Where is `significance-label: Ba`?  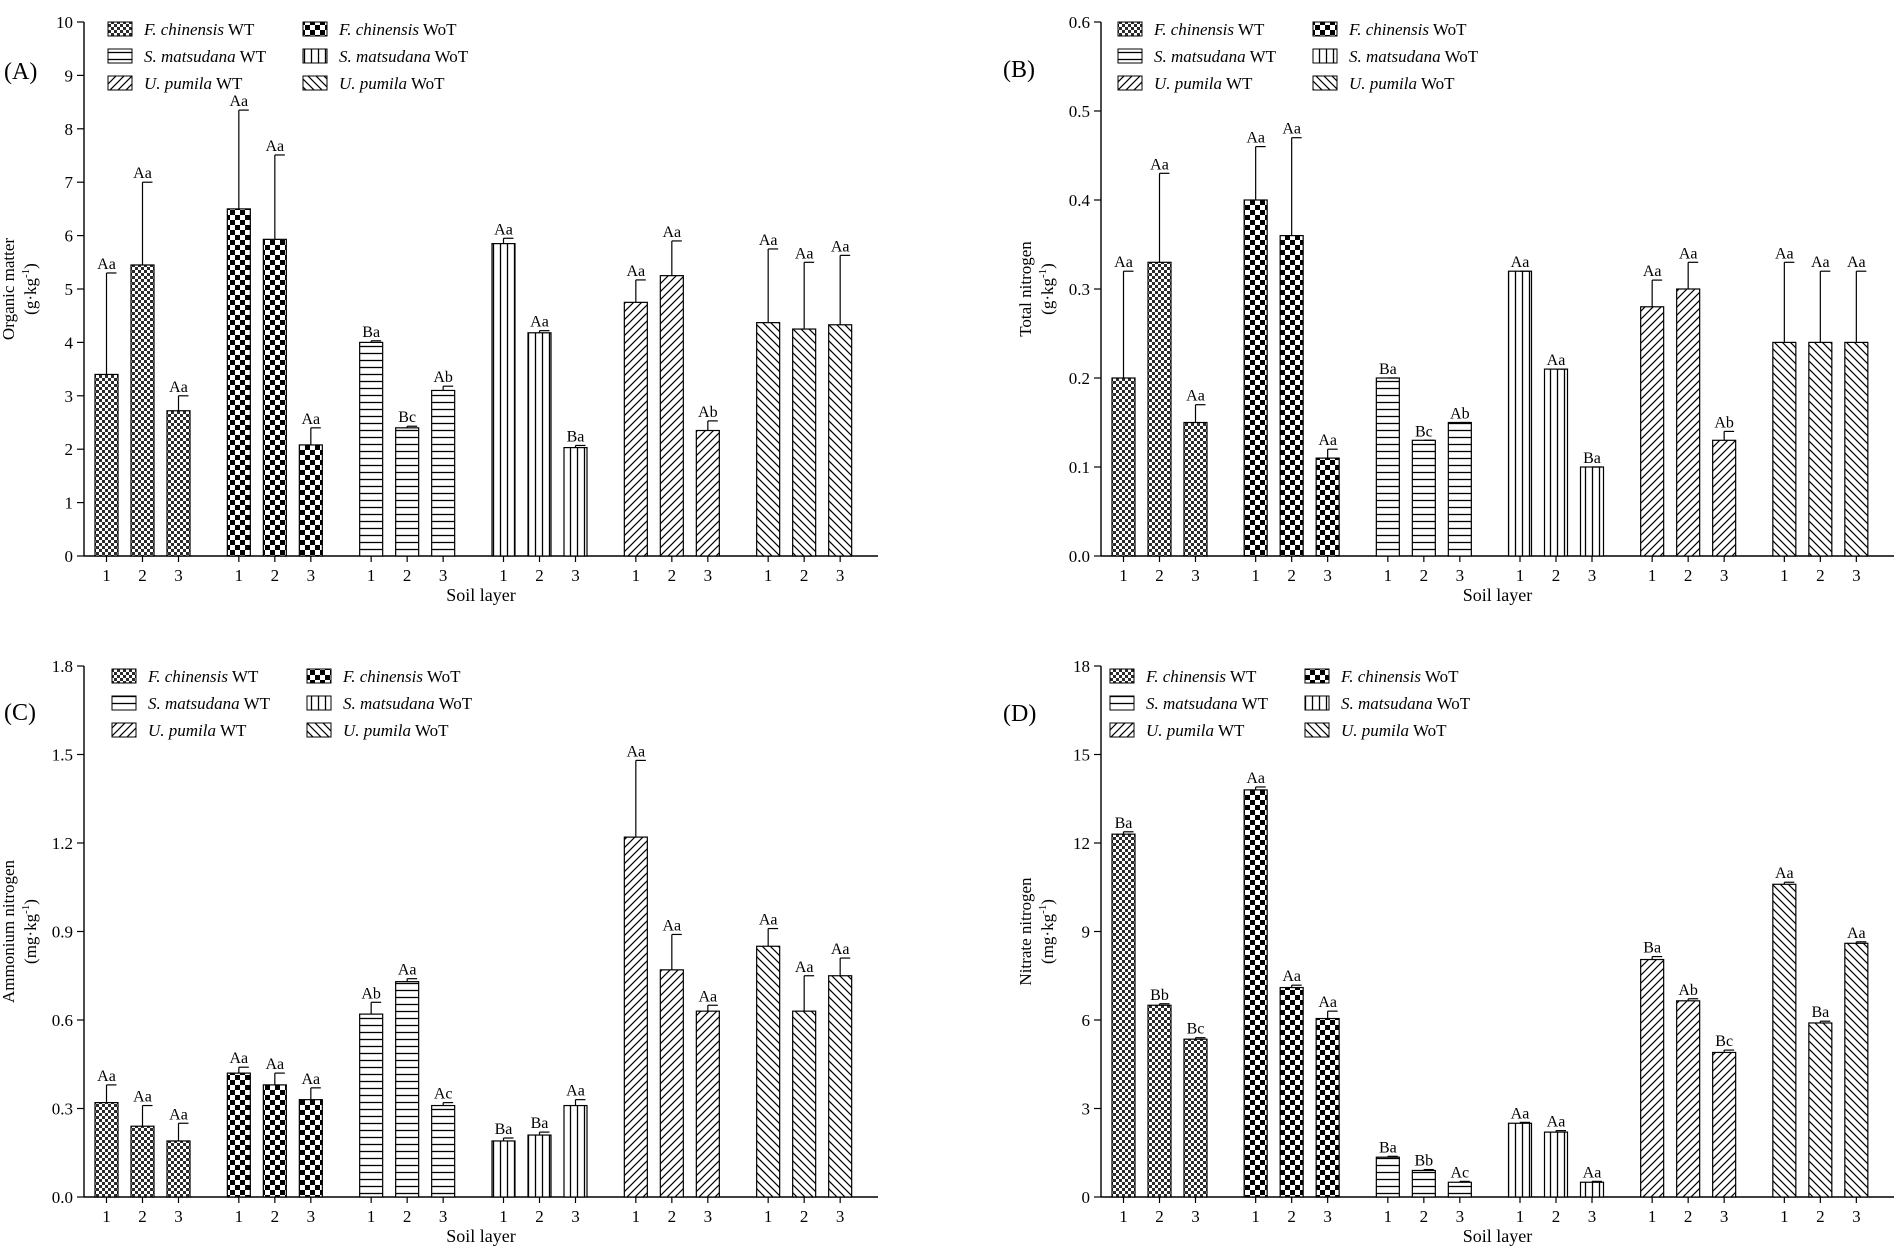
significance-label: Ba is located at coordinates (504, 1129).